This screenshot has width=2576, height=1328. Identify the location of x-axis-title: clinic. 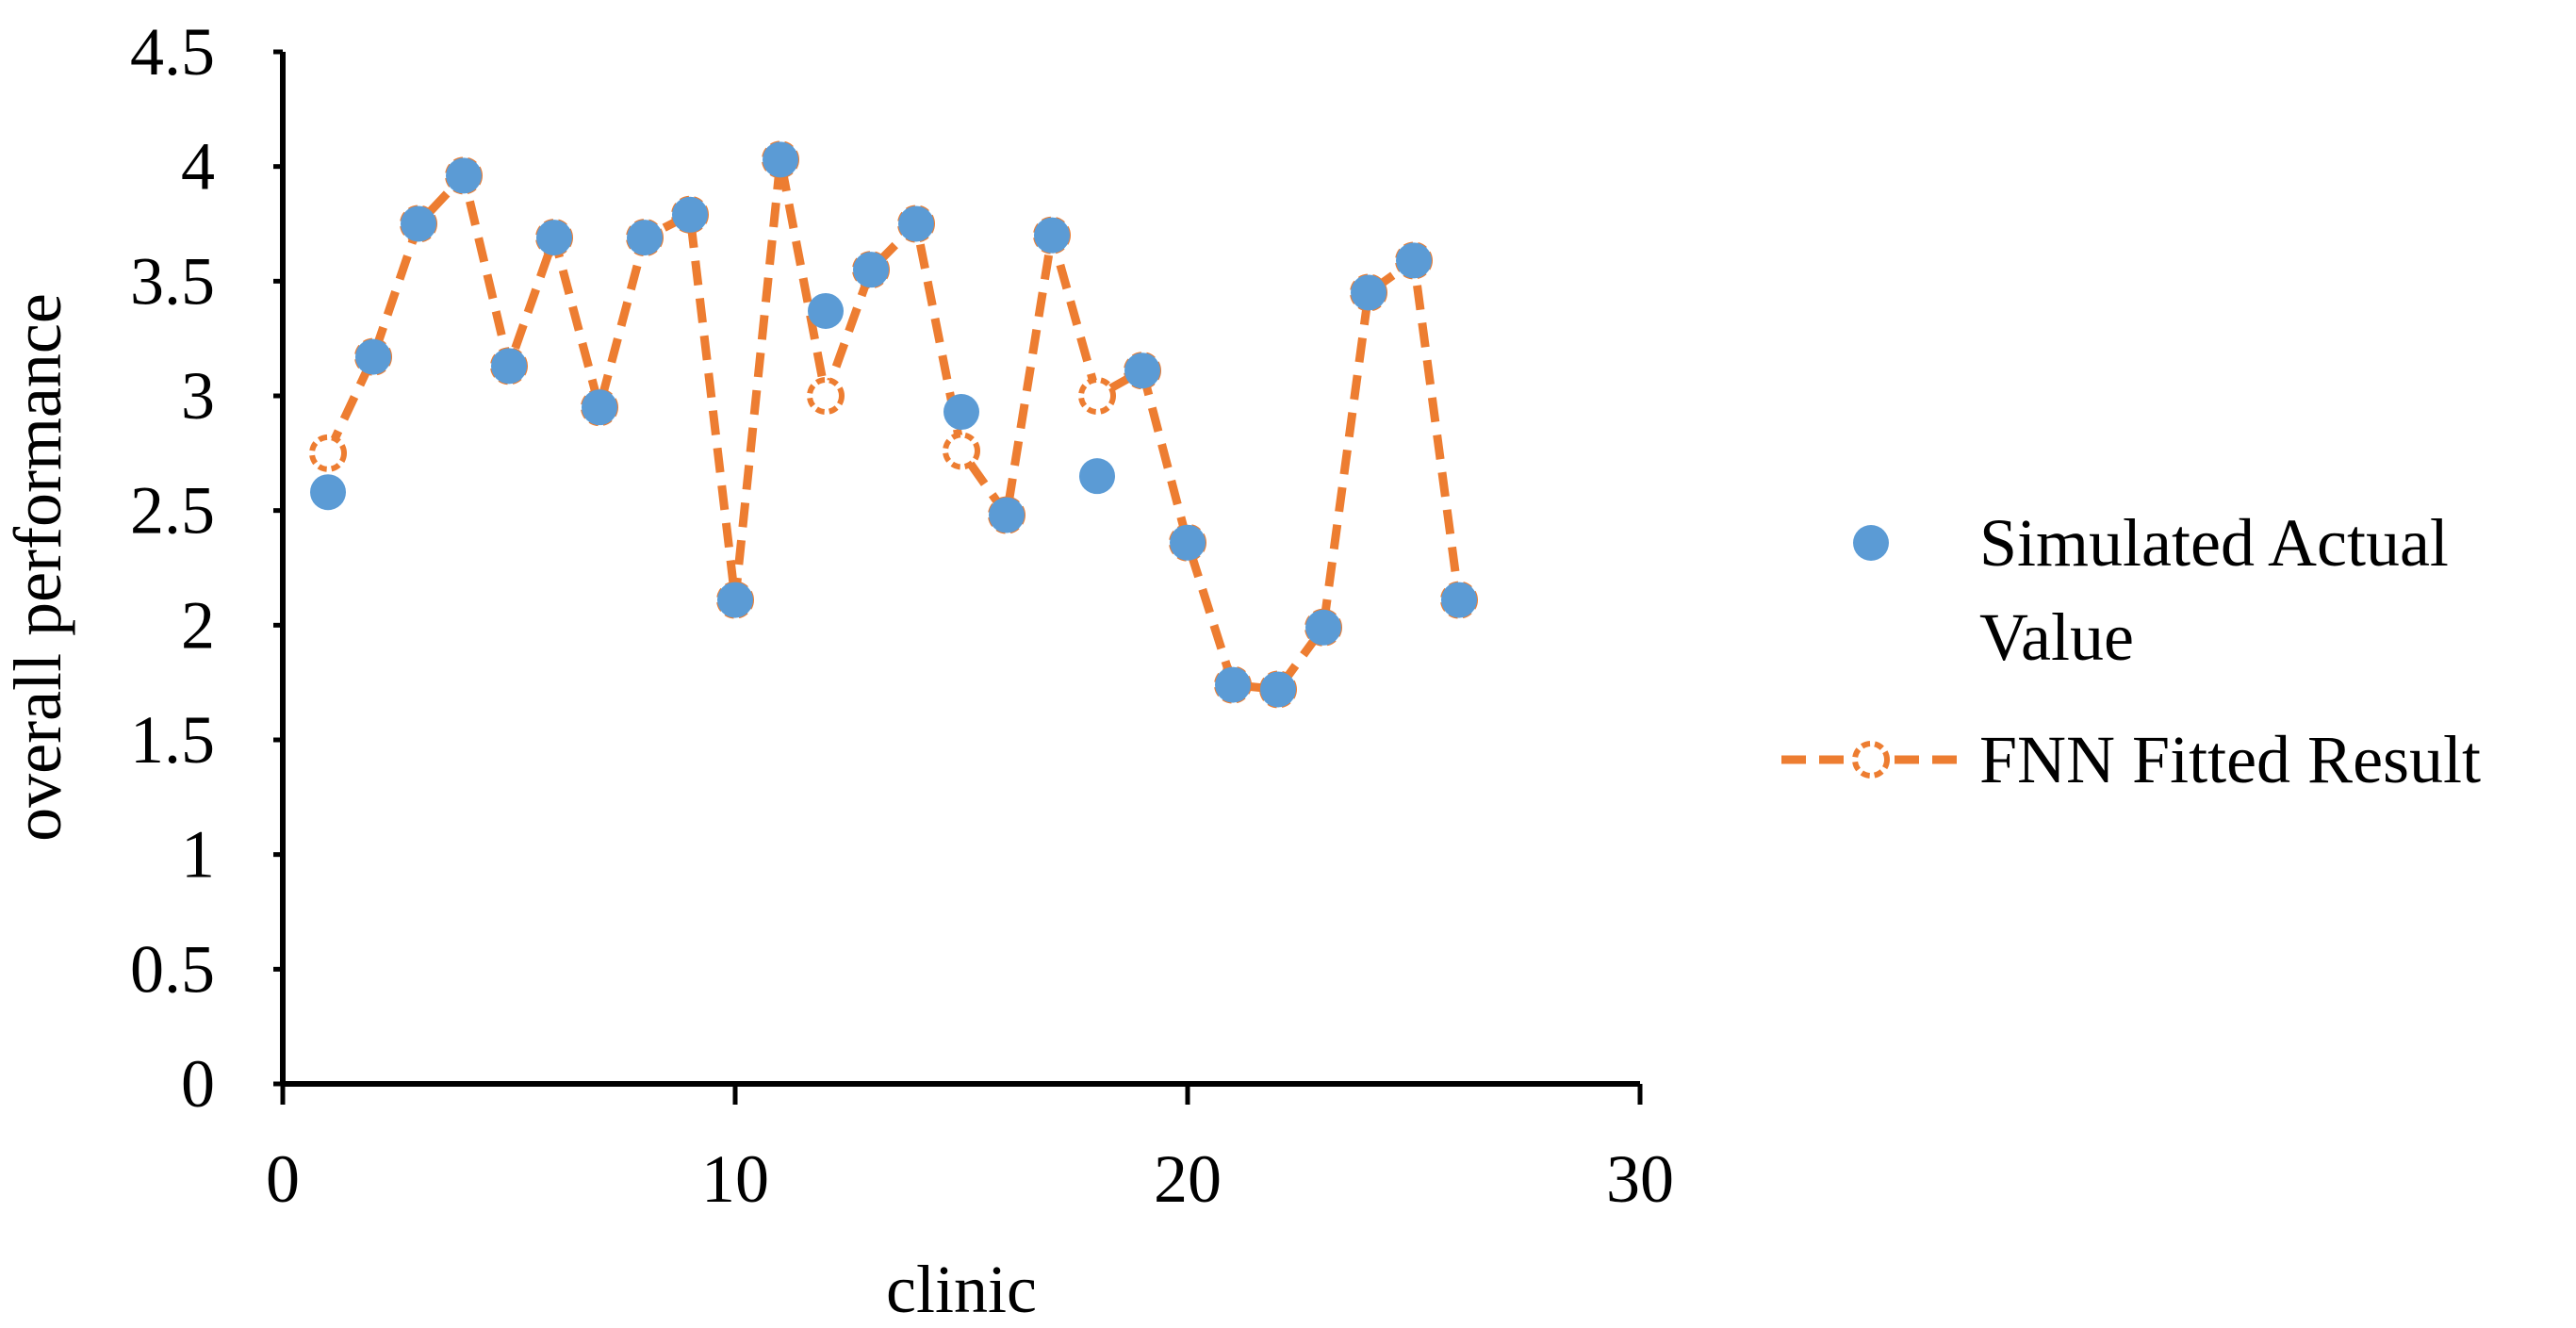
(961, 1289).